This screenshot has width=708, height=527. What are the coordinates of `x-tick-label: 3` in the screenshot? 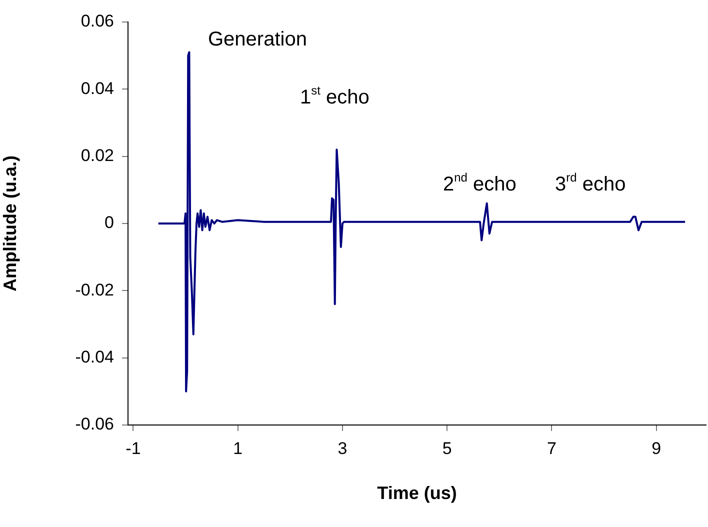 It's located at (343, 448).